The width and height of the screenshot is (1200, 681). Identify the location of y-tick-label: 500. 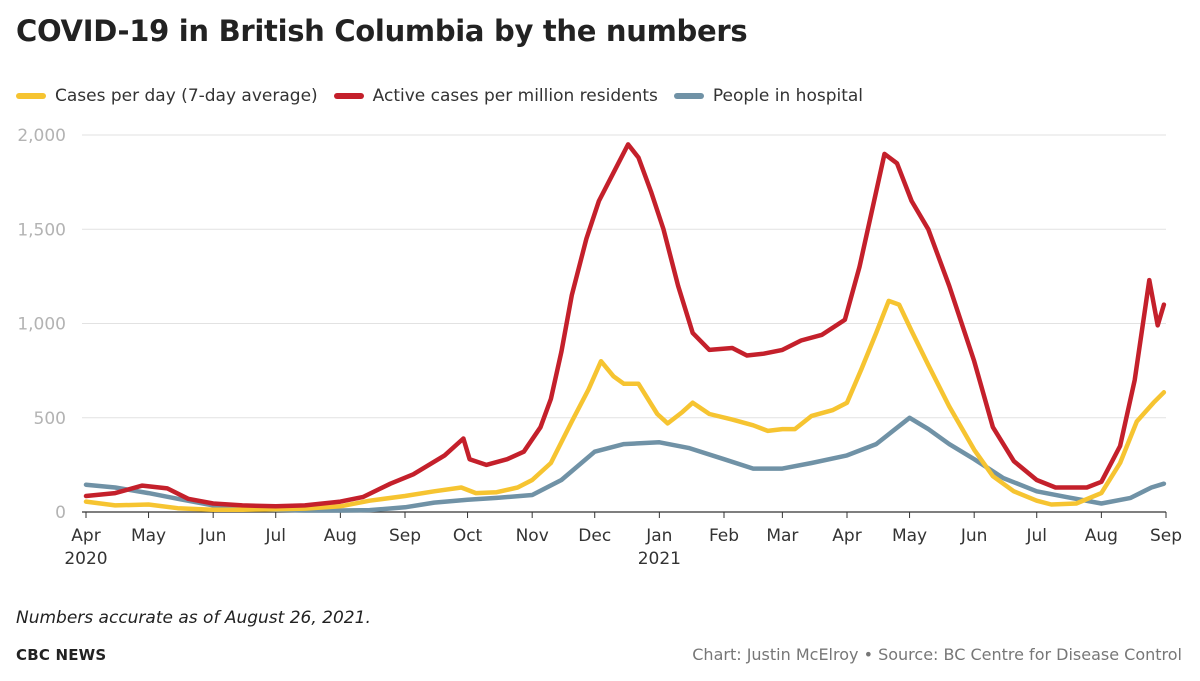
(50, 419).